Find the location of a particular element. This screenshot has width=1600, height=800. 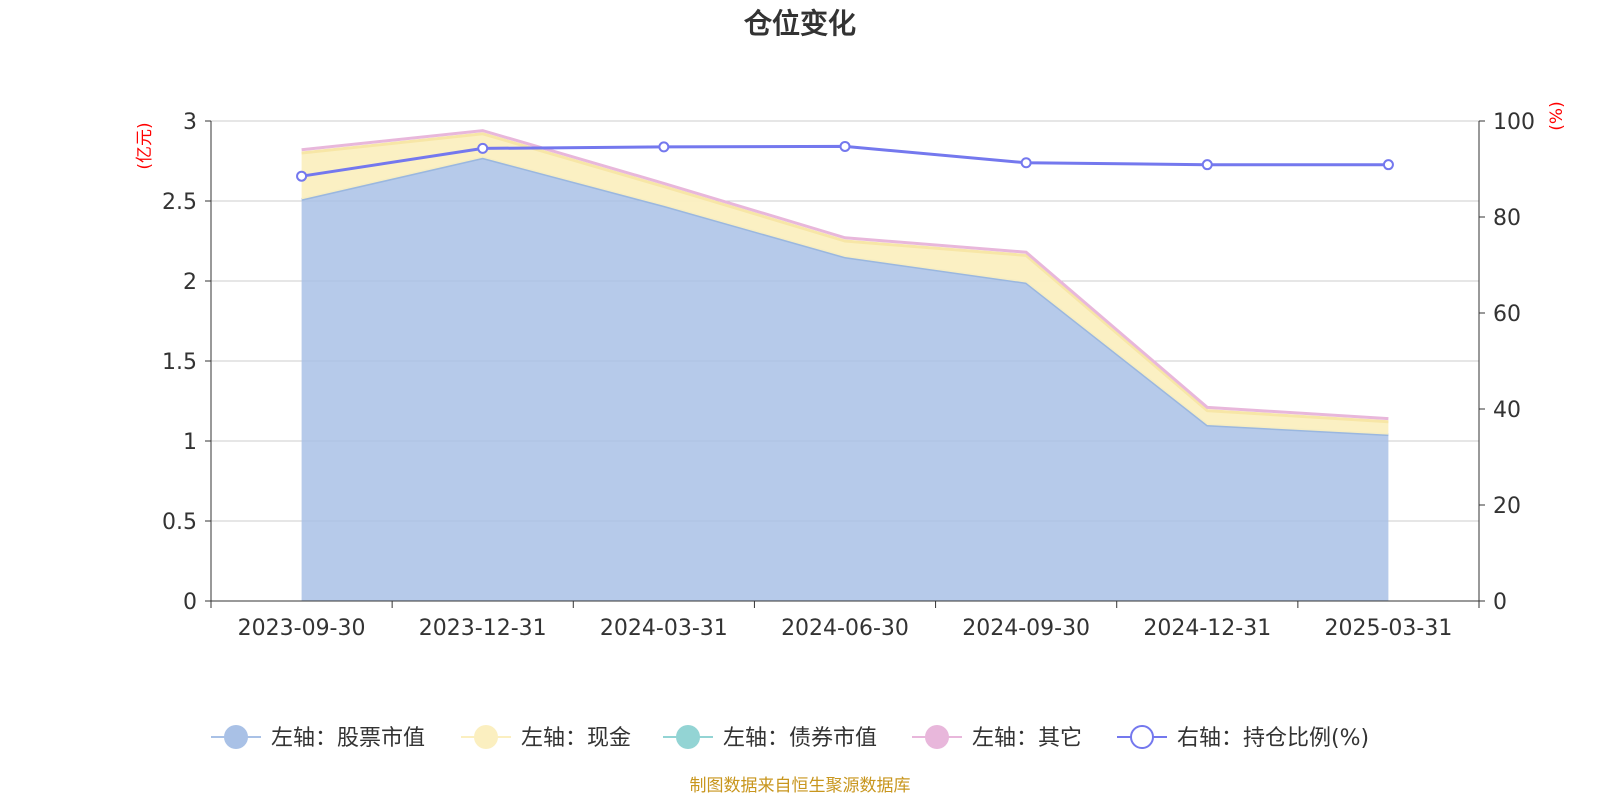

legend-item-4: 右轴：持仓比例(%) is located at coordinates (1243, 738).